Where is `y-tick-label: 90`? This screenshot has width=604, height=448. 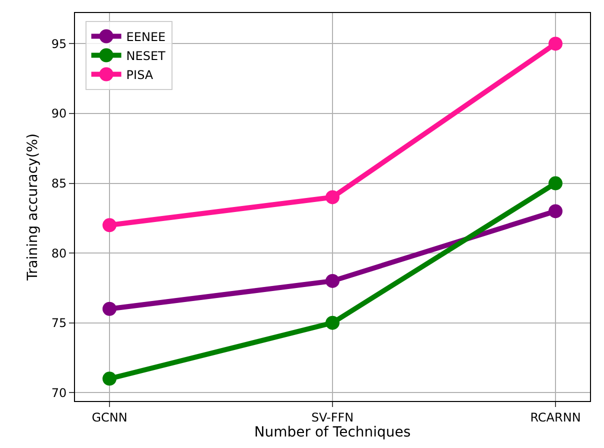 y-tick-label: 90 is located at coordinates (59, 113).